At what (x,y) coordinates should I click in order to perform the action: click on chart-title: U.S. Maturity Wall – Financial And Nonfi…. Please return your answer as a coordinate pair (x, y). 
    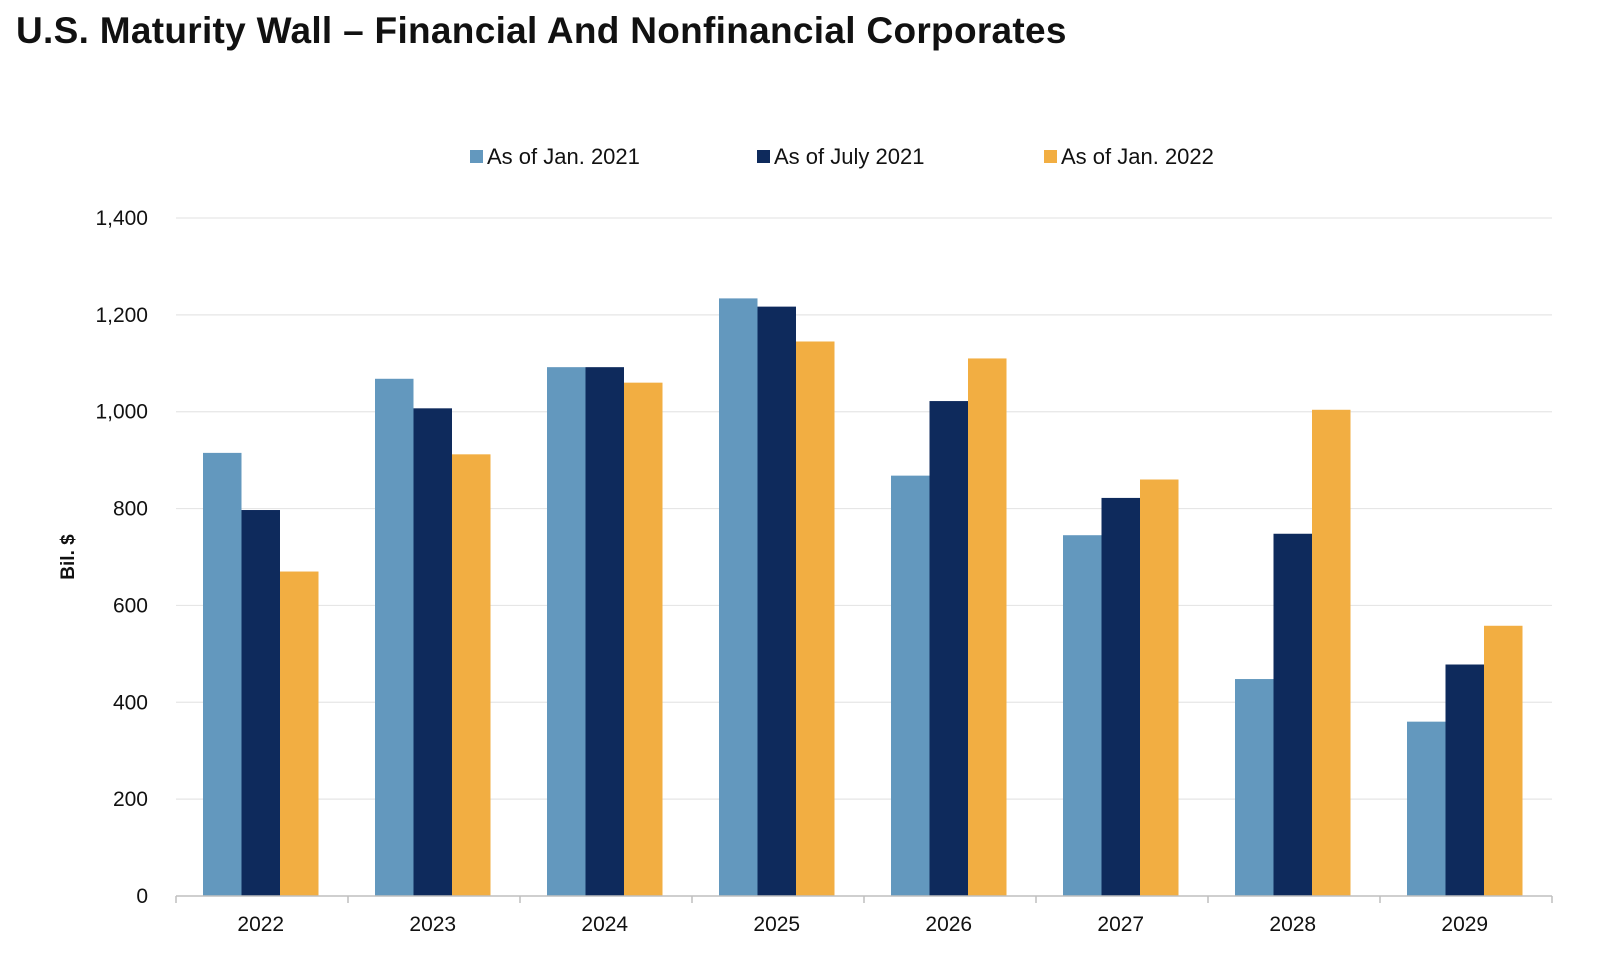
    Looking at the image, I should click on (541, 30).